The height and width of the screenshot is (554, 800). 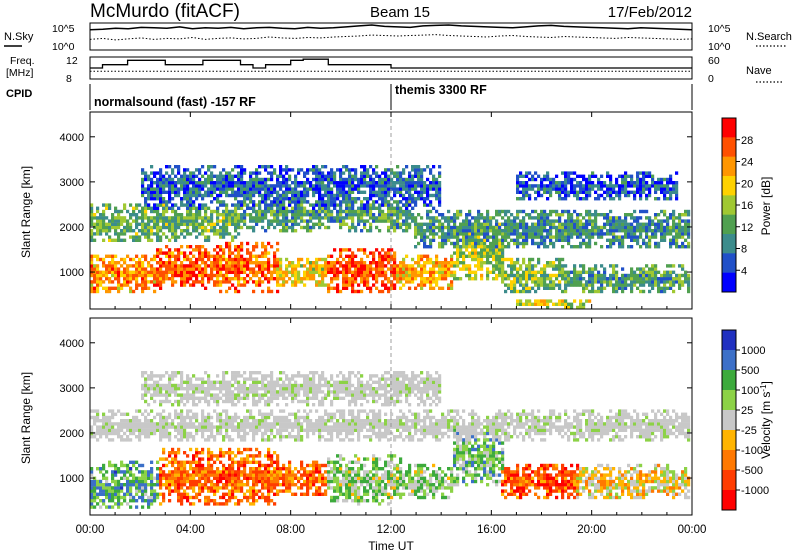 I want to click on colorbar-swatch, so click(x=729, y=282).